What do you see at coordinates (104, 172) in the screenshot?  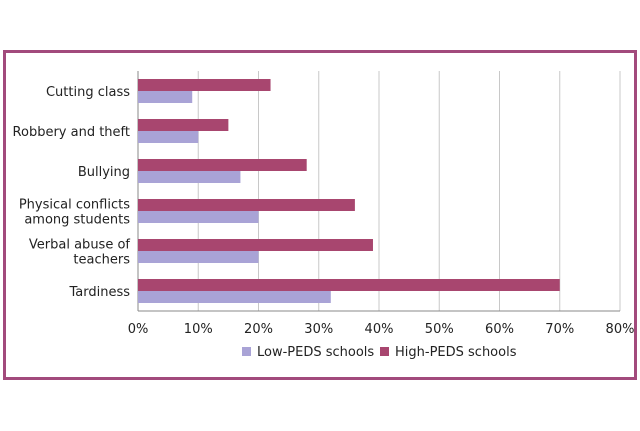 I see `category-label: Bullying` at bounding box center [104, 172].